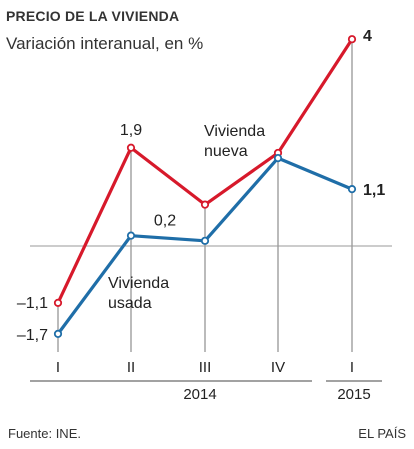  Describe the element at coordinates (382, 433) in the screenshot. I see `publisher-logo: EL PAÍS` at that location.